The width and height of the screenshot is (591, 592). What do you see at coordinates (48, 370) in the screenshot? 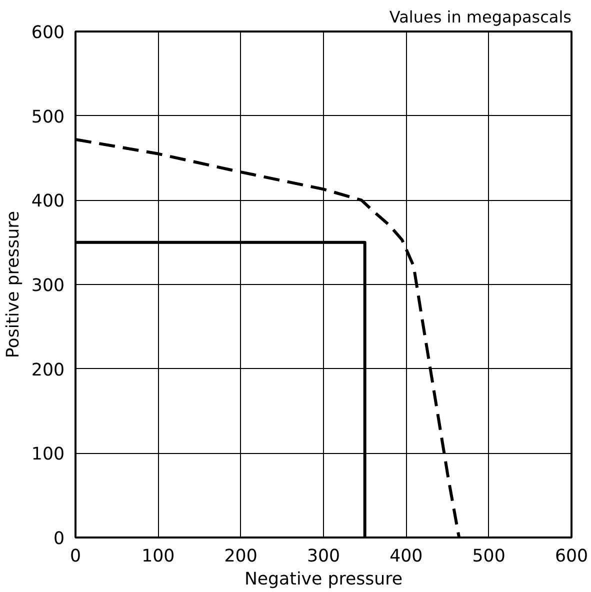
I see `y-tick-label: 200` at bounding box center [48, 370].